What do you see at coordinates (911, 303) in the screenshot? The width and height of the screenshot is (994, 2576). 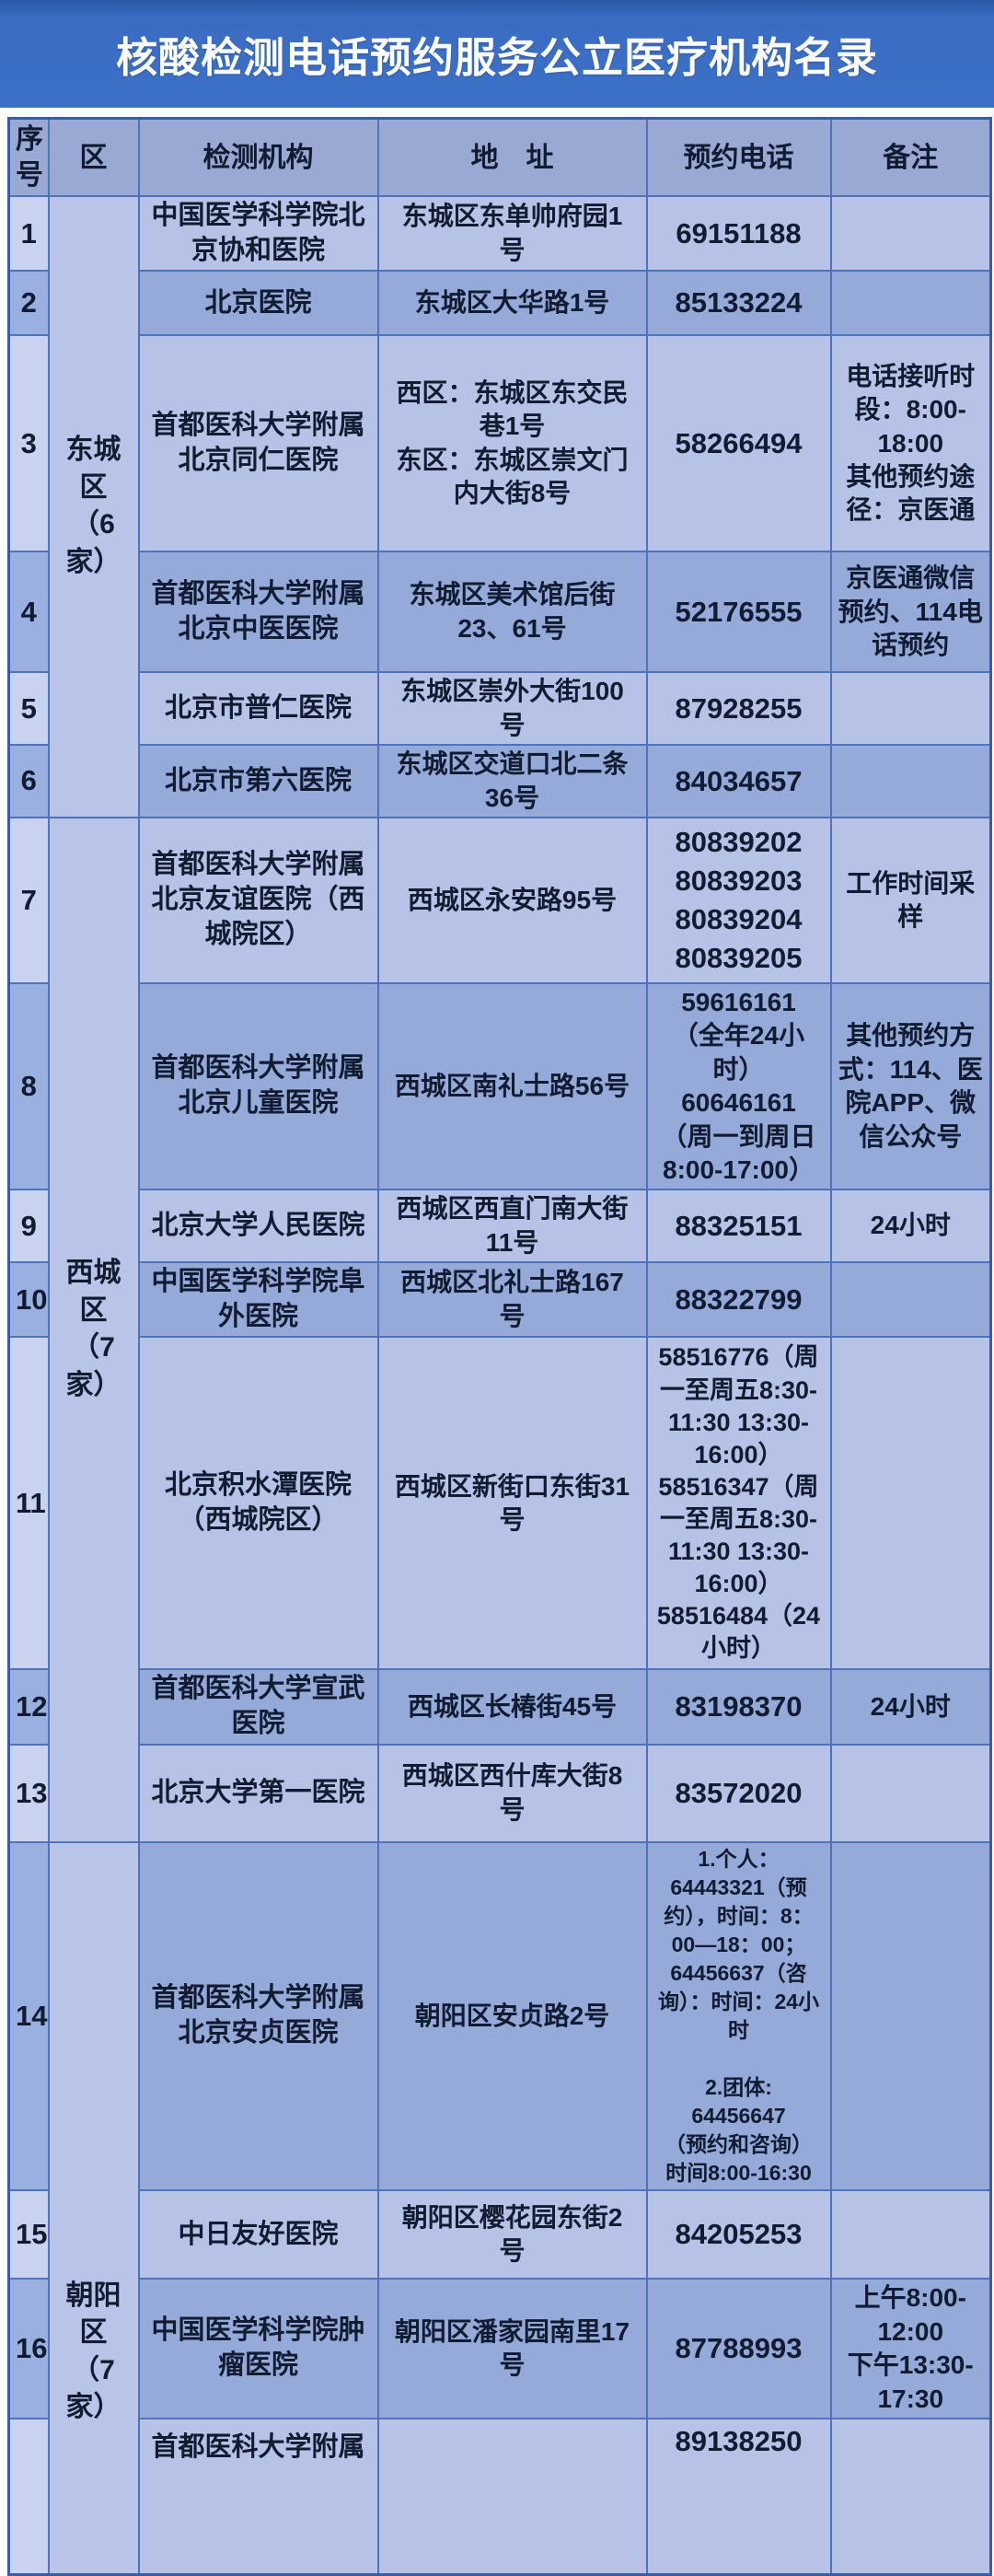 I see `cell-r2-note` at bounding box center [911, 303].